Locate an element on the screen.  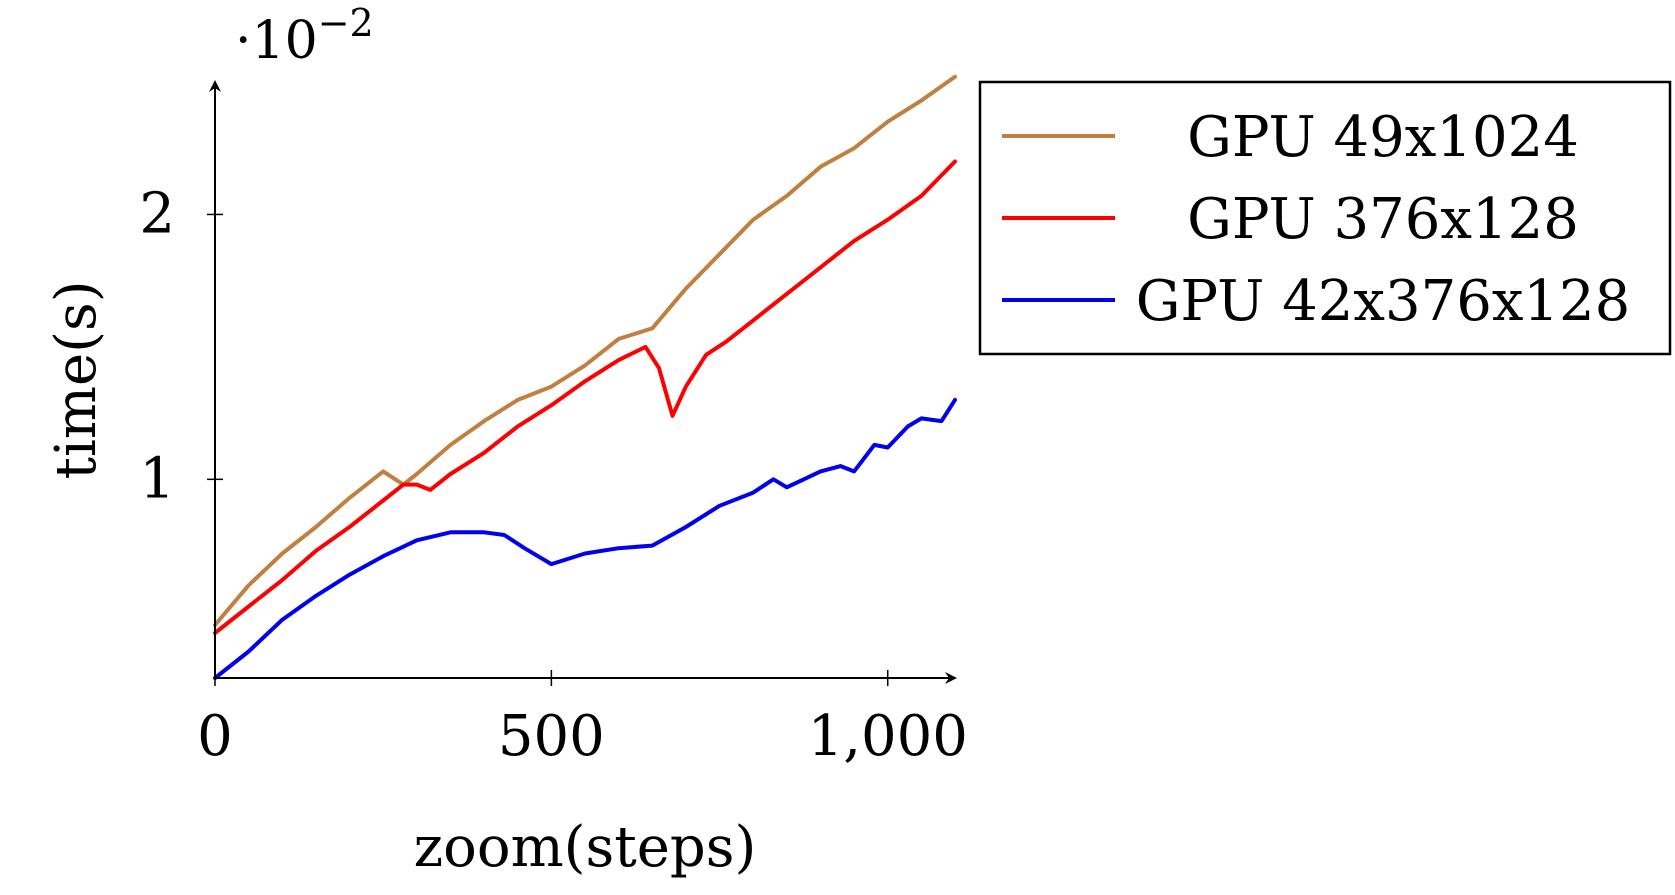
y-tick-label: 1 is located at coordinates (157, 478).